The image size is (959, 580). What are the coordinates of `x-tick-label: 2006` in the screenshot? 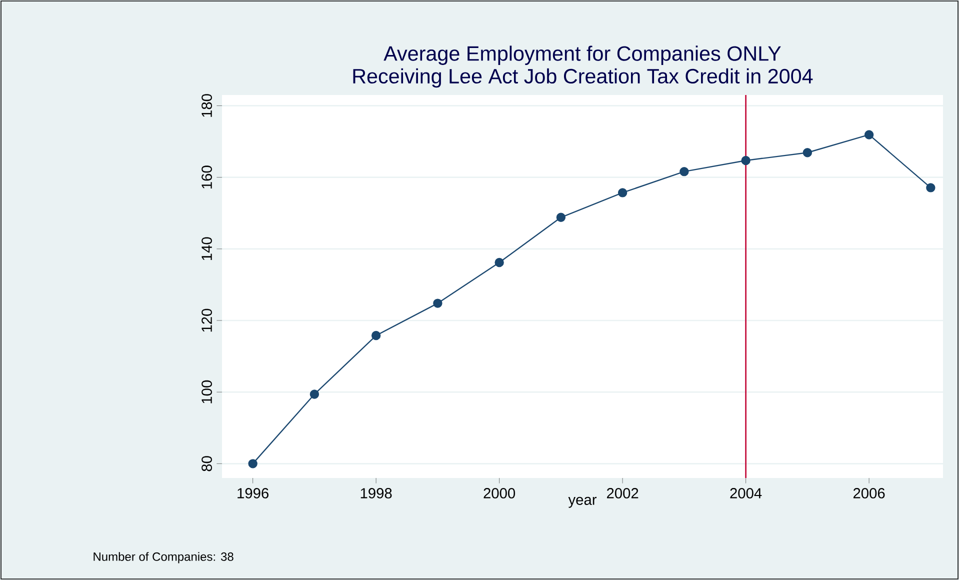 It's located at (869, 493).